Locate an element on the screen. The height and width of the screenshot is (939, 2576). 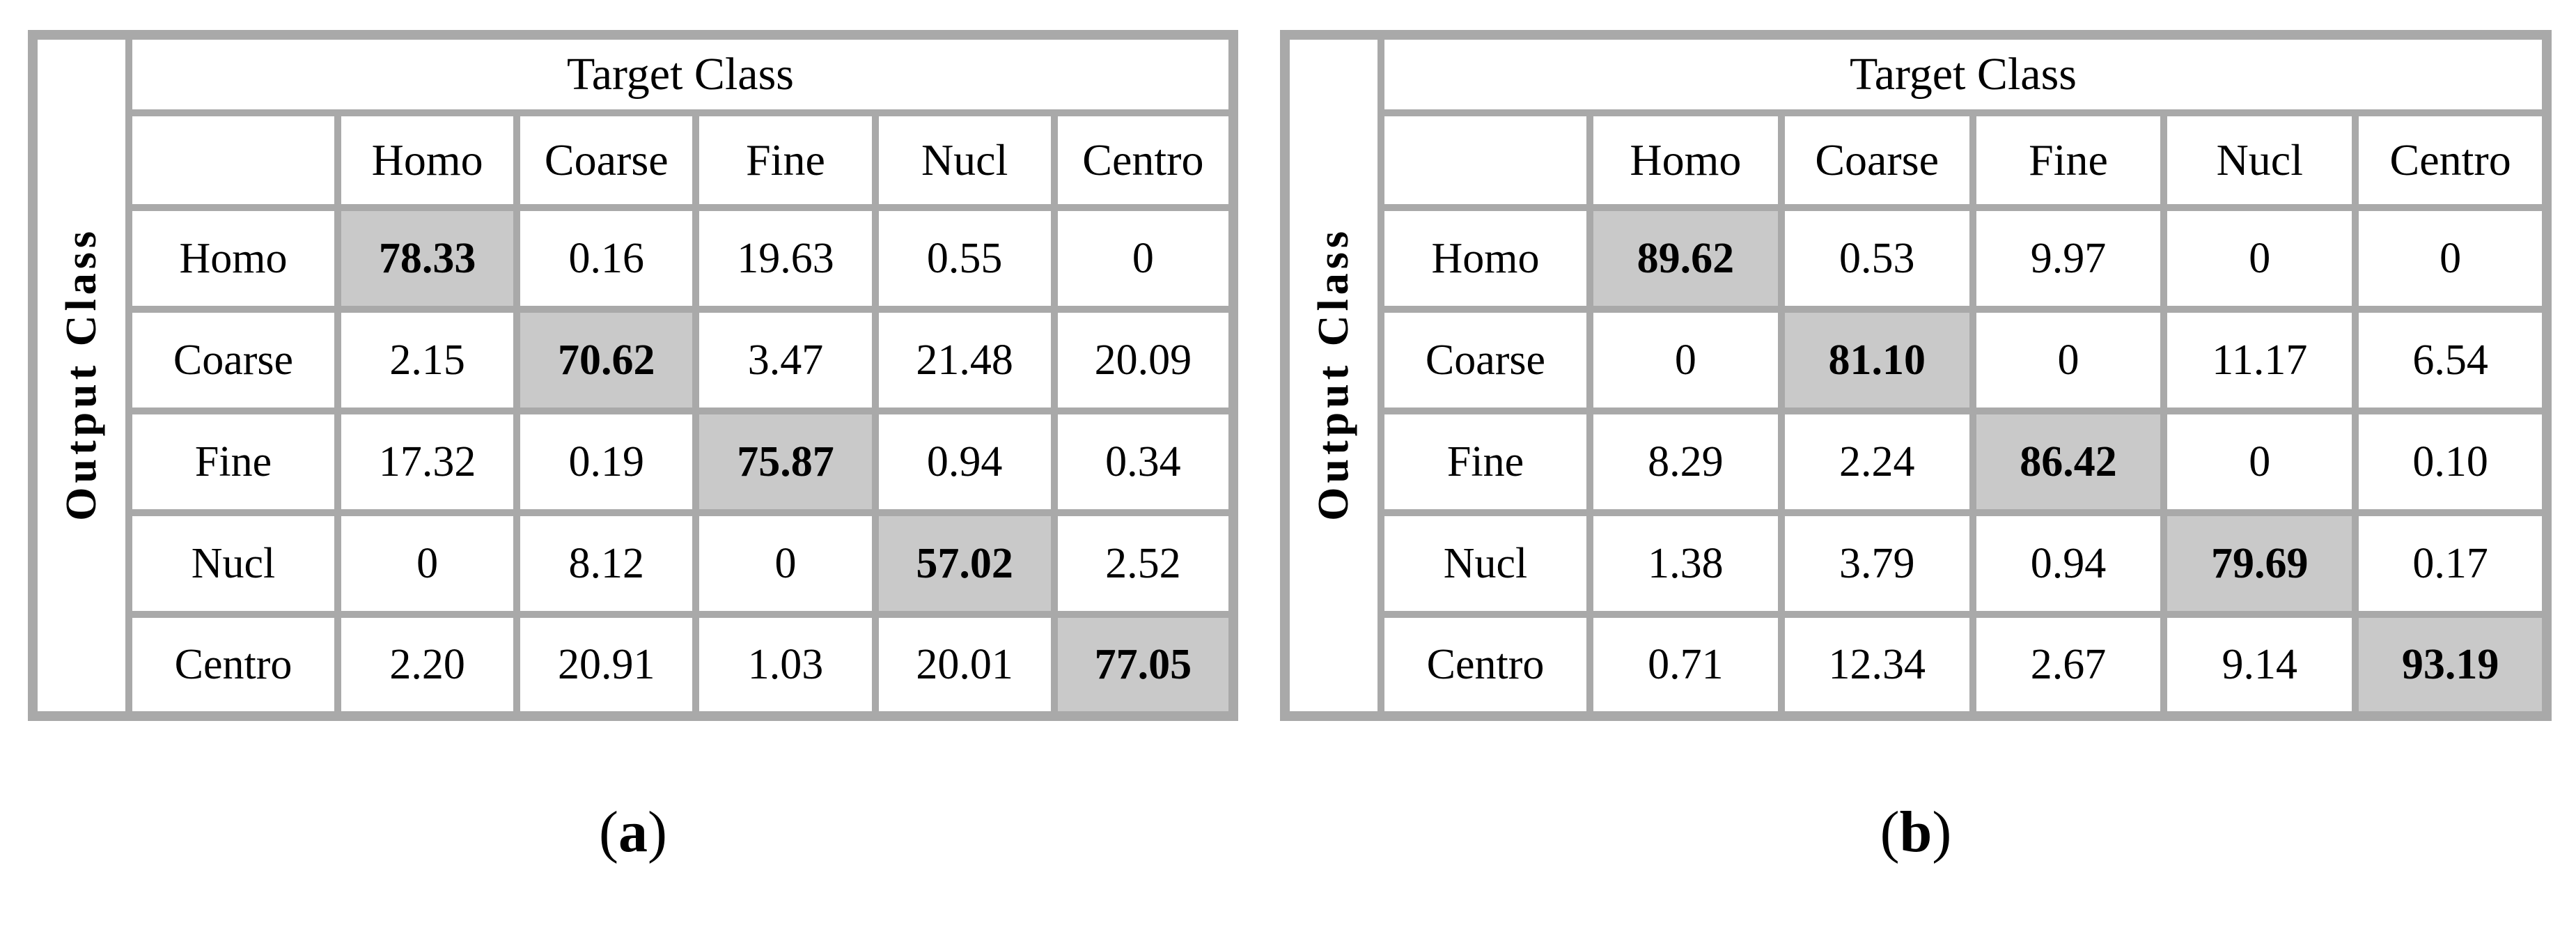
diagonal-value-cell: 81.10 is located at coordinates (1876, 360).